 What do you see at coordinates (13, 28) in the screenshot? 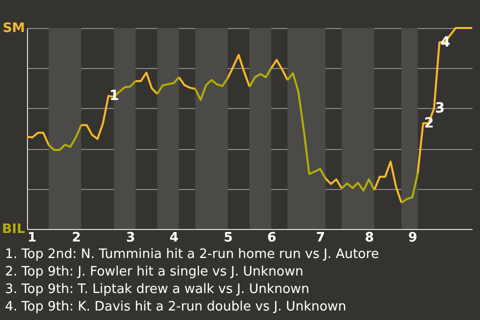
I see `text: SM` at bounding box center [13, 28].